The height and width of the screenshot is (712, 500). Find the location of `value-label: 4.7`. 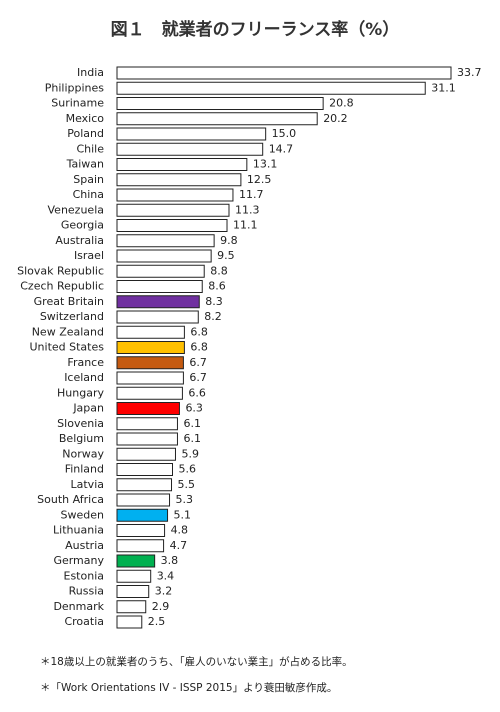

value-label: 4.7 is located at coordinates (179, 545).